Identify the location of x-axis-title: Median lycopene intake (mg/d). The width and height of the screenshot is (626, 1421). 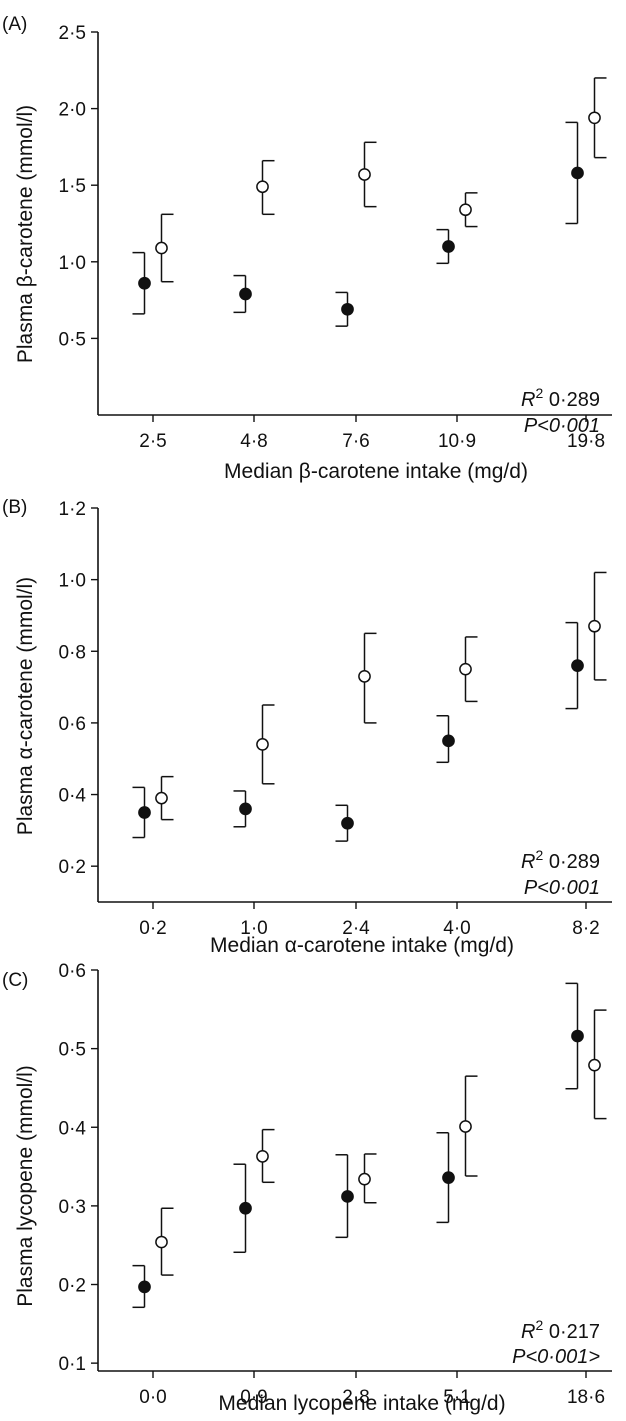
(361, 1403).